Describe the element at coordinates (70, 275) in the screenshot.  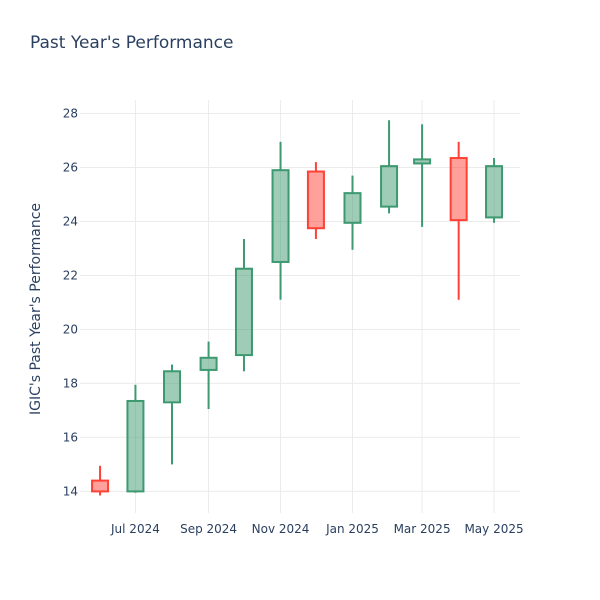
I see `y-tick-label: 22` at that location.